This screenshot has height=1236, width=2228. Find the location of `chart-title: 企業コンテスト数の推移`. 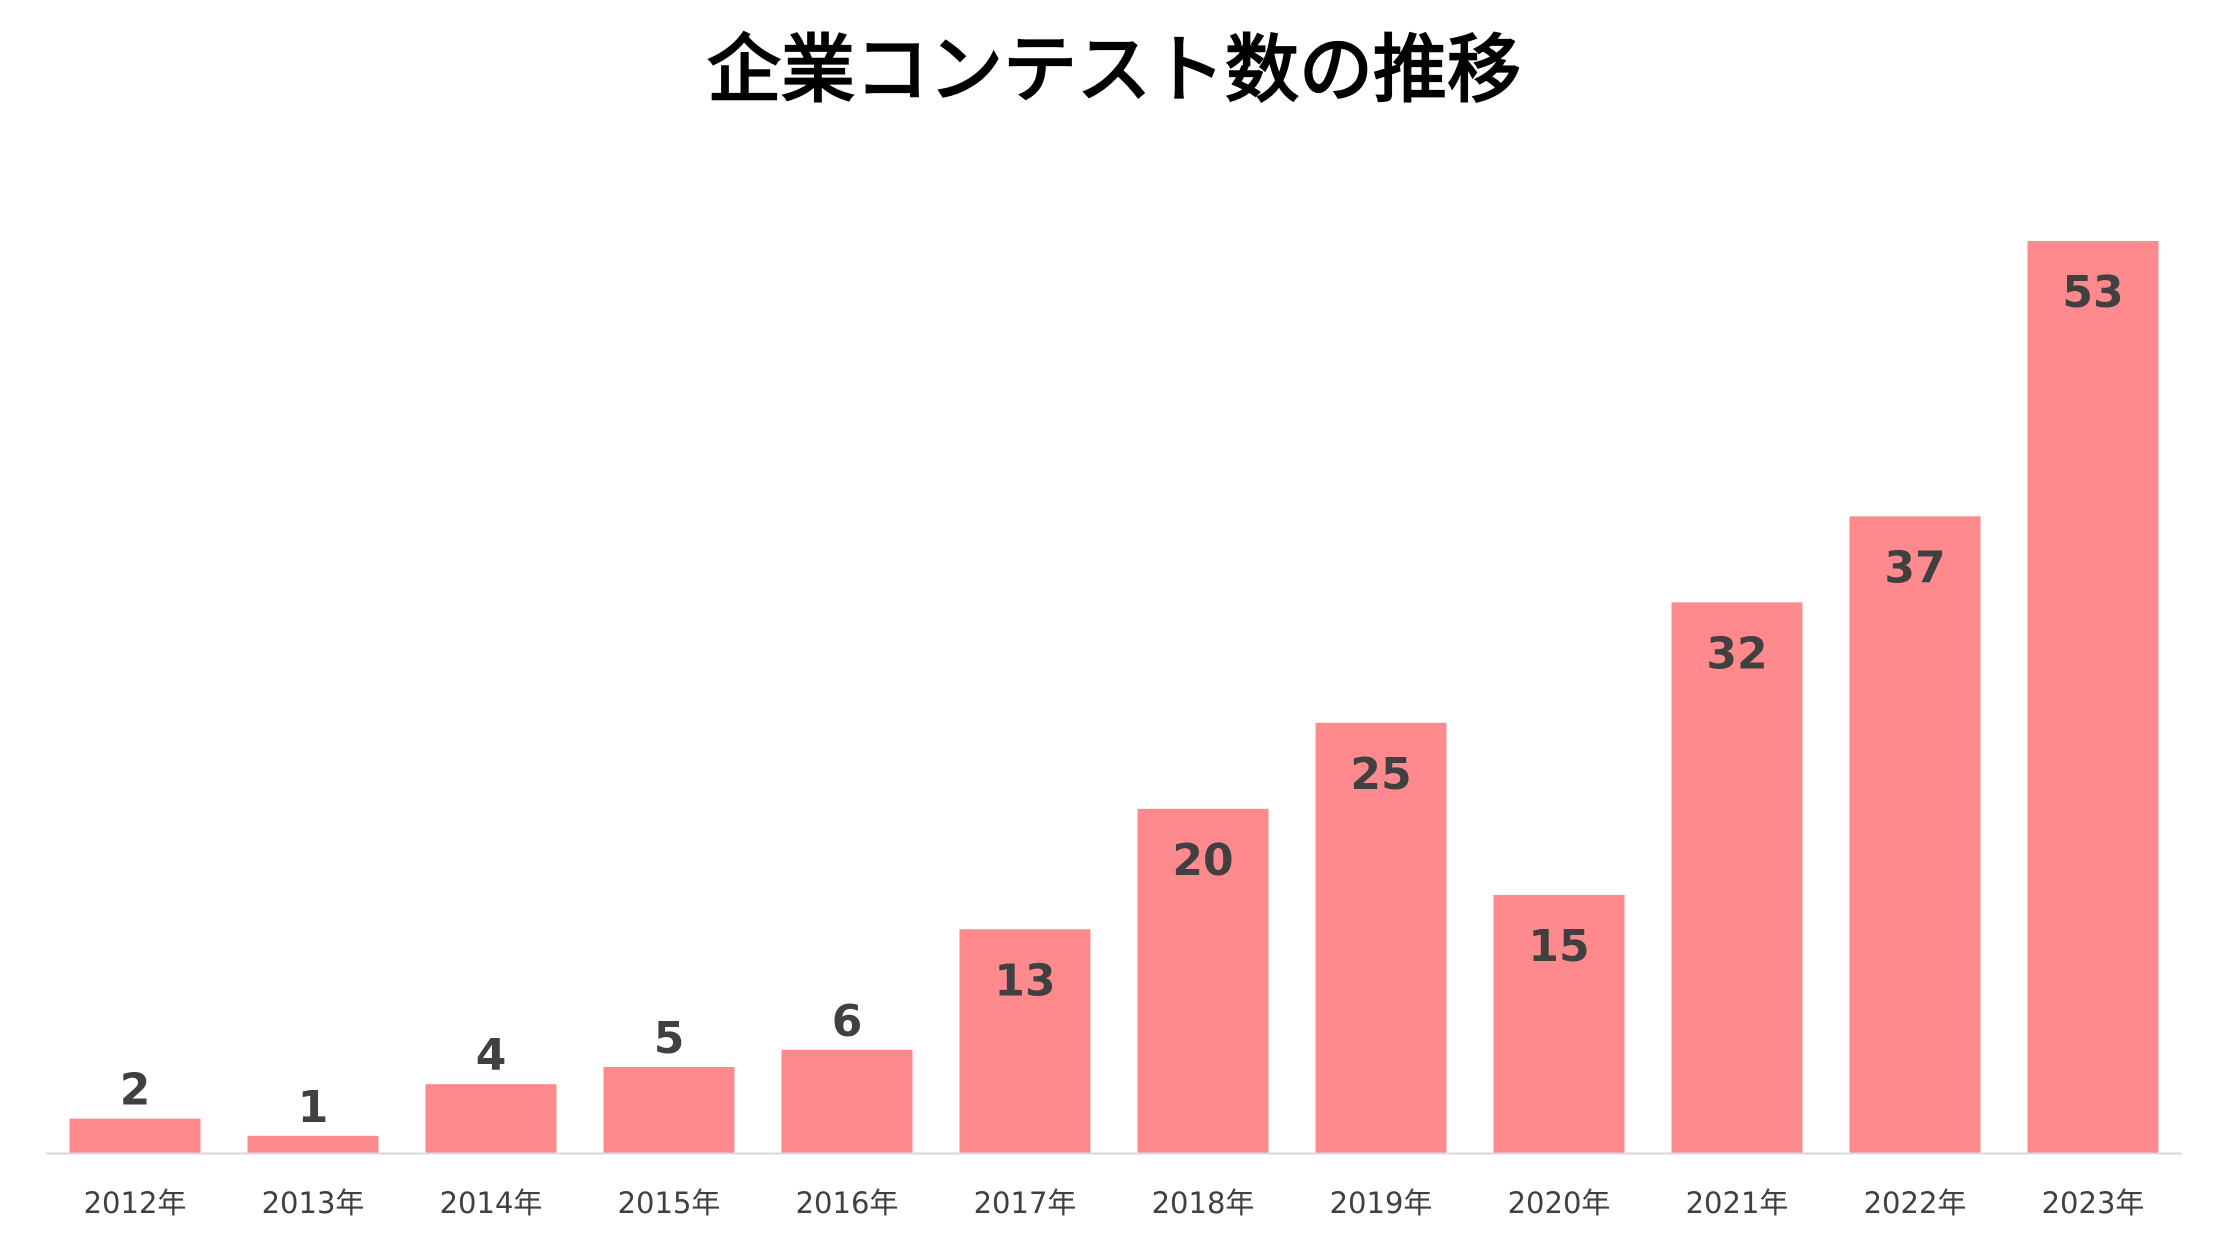

chart-title: 企業コンテスト数の推移 is located at coordinates (1114, 70).